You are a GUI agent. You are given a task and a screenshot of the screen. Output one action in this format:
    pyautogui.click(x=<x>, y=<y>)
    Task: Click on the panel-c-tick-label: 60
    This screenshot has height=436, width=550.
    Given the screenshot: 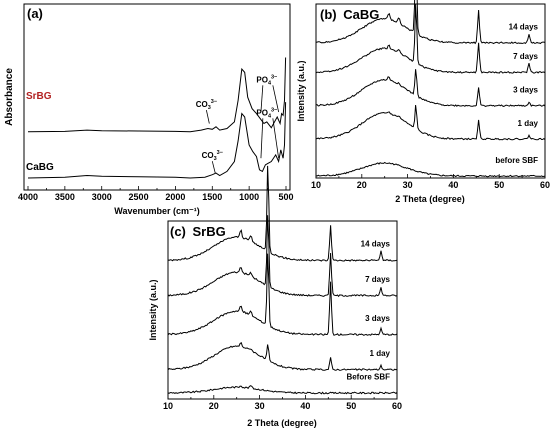 What is the action you would take?
    pyautogui.click(x=397, y=406)
    